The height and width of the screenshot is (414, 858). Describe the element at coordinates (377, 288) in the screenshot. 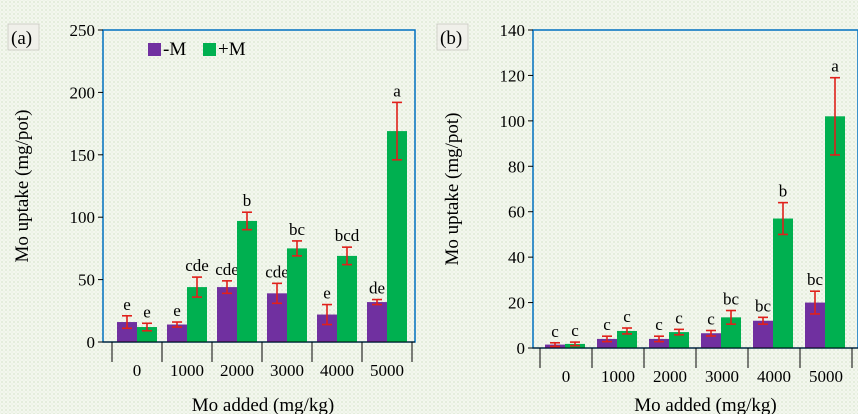

I see `significance-letter: de` at that location.